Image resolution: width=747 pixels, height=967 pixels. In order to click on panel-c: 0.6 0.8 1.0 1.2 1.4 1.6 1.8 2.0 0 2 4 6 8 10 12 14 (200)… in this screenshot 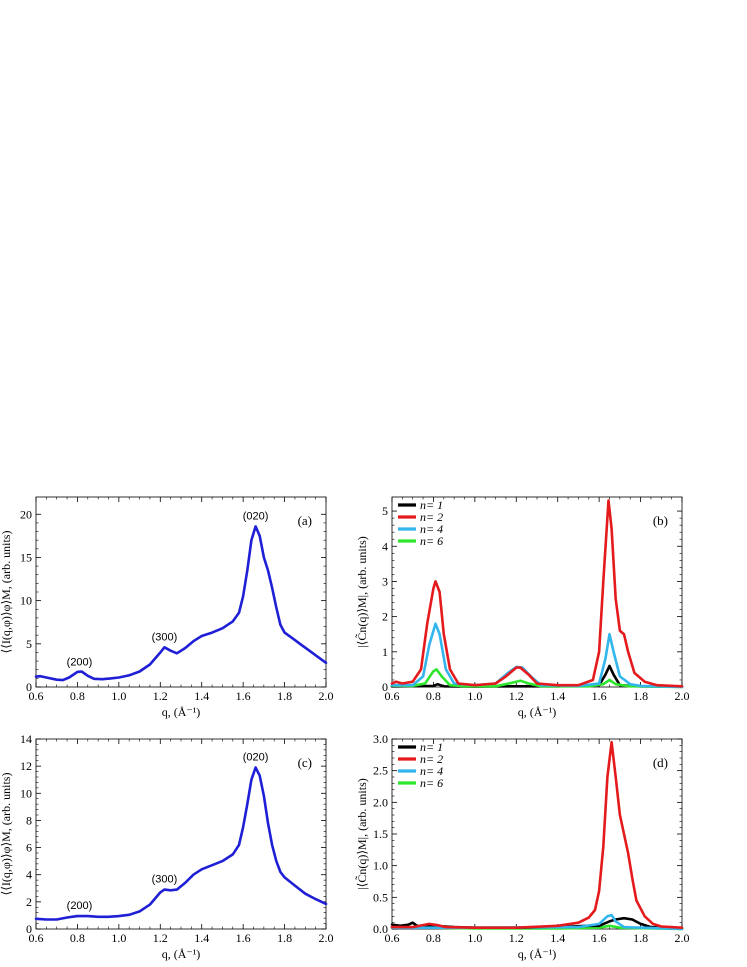, I will do `click(167, 846)`.